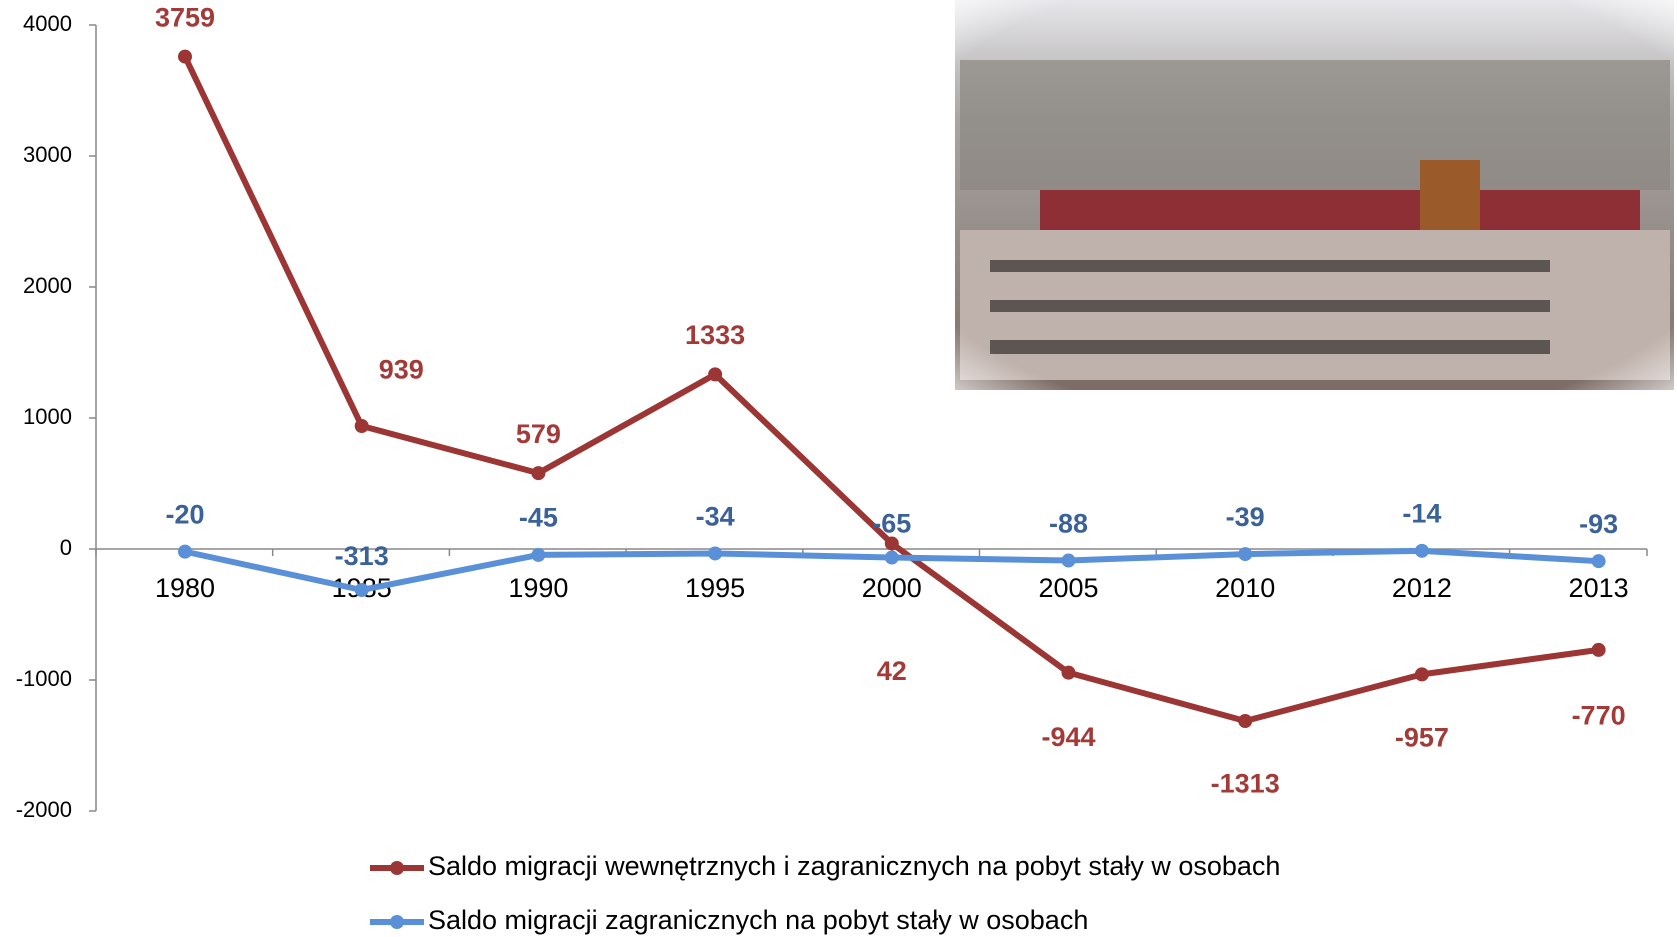  Describe the element at coordinates (1422, 588) in the screenshot. I see `x-tick-label: 2012` at that location.